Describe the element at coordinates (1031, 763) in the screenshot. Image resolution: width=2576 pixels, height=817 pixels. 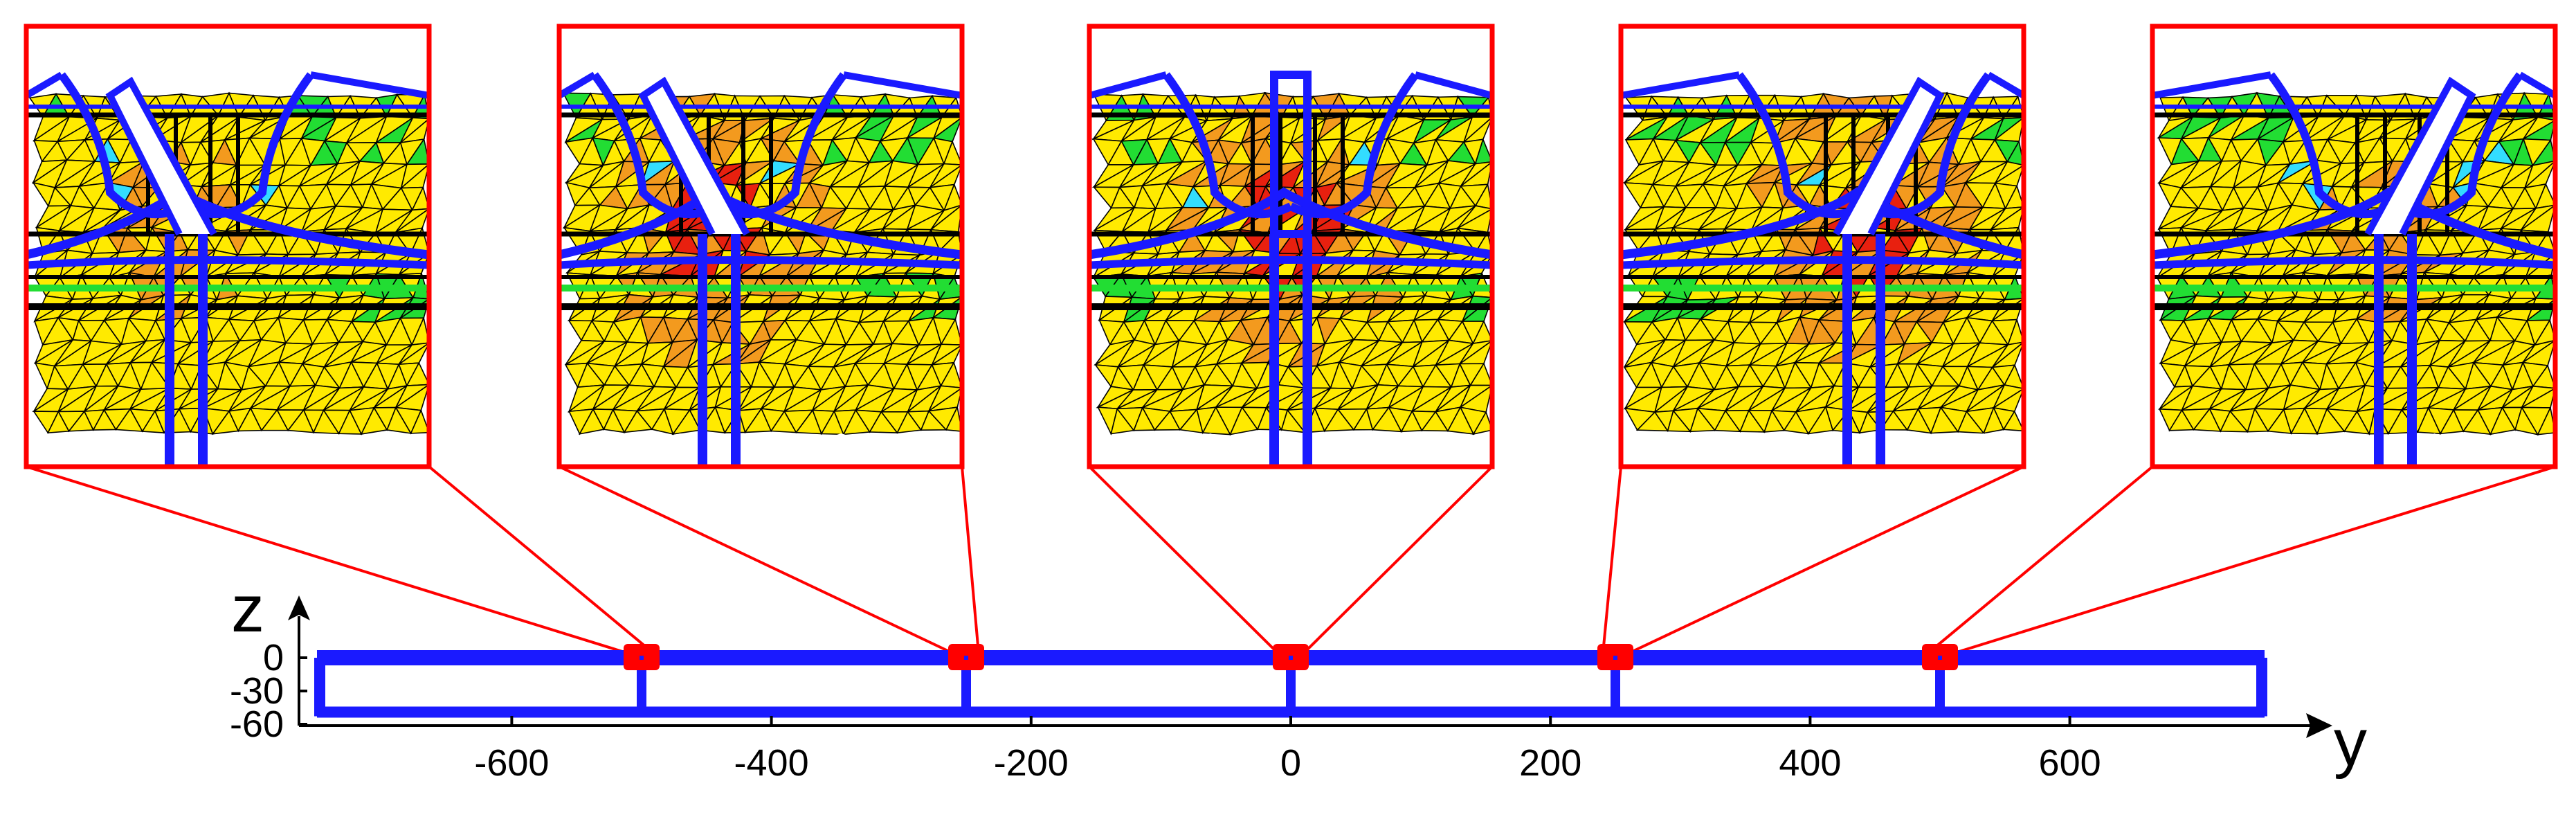
I see `y-tick-label: -200` at that location.